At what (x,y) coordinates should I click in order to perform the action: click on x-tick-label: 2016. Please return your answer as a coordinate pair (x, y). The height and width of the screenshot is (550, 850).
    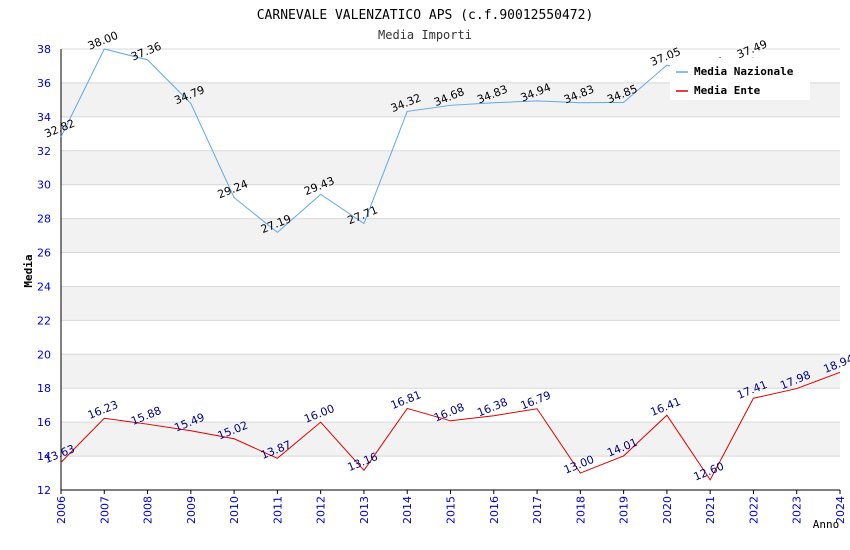
    Looking at the image, I should click on (494, 510).